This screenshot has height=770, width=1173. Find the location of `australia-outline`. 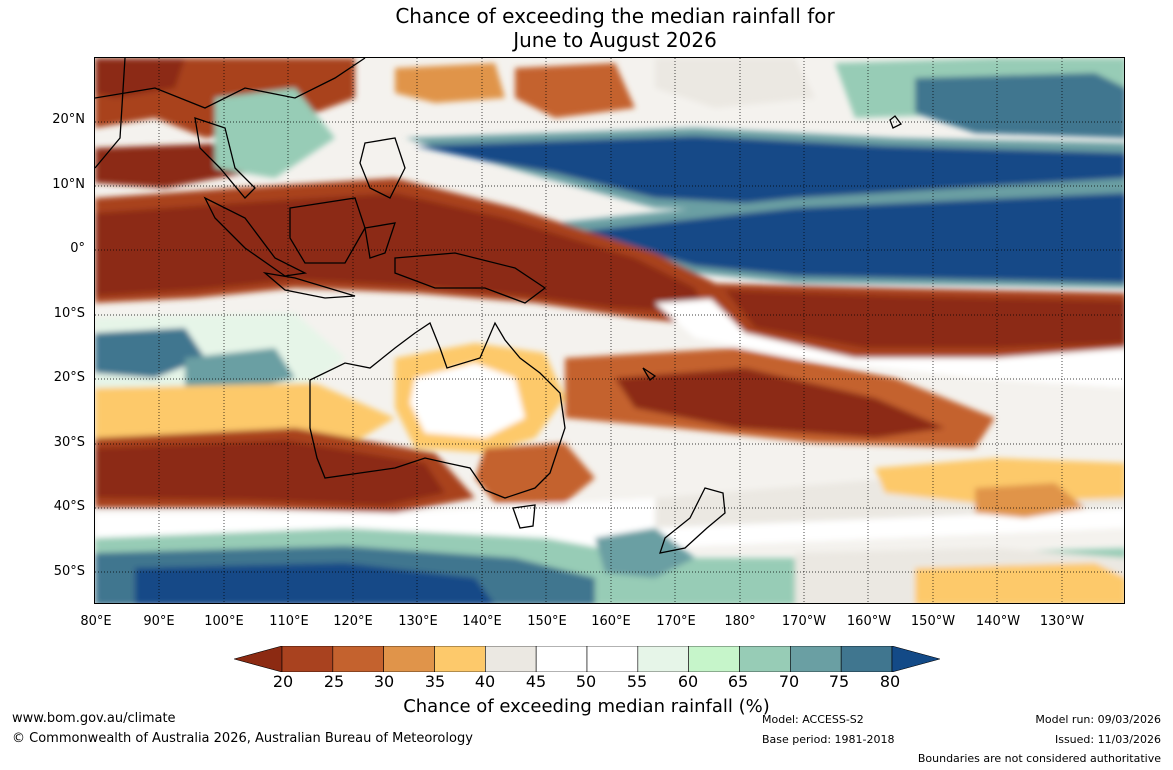

australia-outline is located at coordinates (437, 410).